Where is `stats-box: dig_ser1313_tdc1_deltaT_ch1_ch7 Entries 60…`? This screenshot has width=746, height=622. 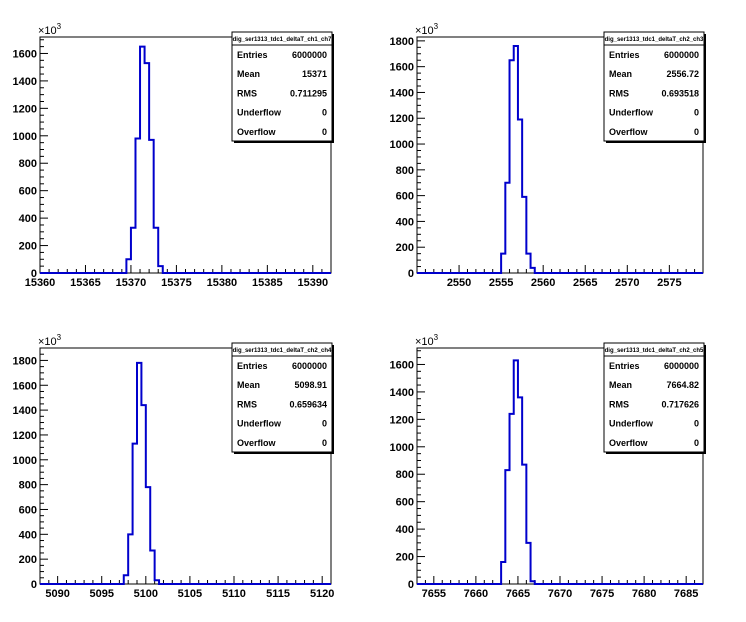 stats-box: dig_ser1313_tdc1_deltaT_ch1_ch7 Entries 60… is located at coordinates (282, 87).